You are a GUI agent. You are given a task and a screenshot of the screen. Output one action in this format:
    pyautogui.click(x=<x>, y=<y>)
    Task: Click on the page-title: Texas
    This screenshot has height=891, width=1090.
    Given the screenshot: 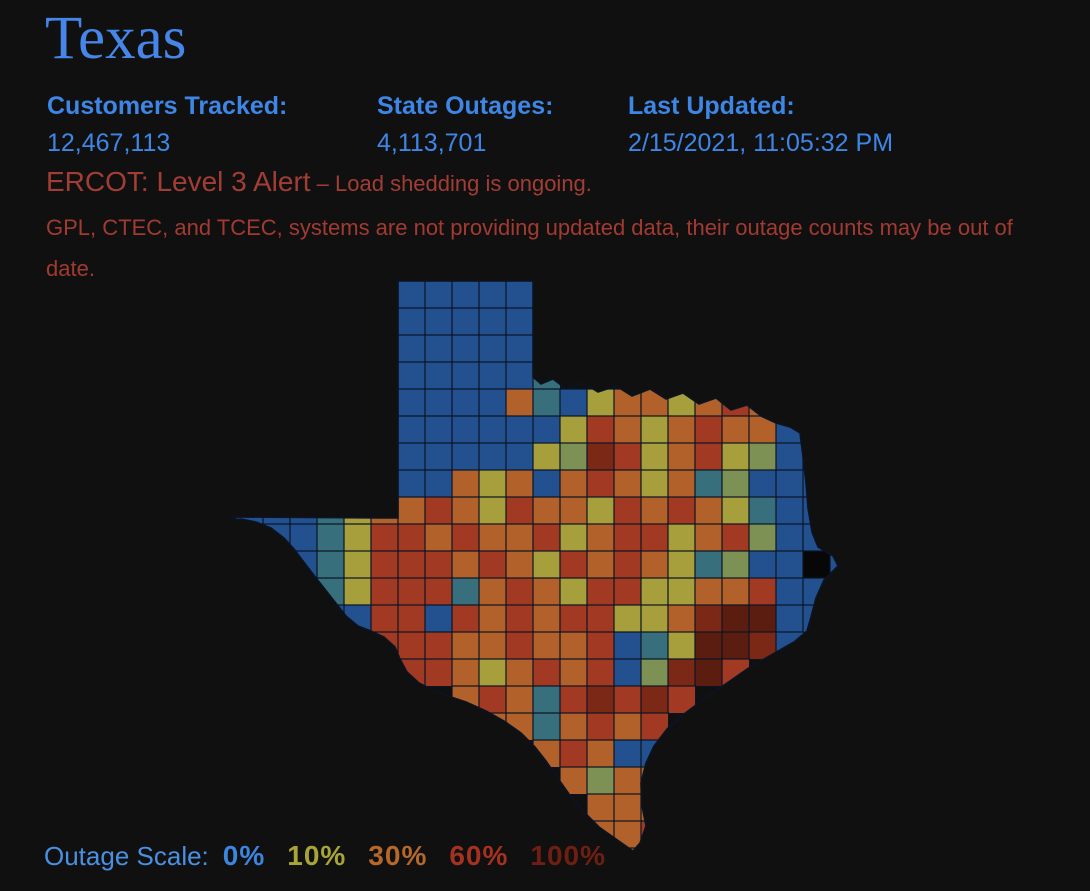 What is the action you would take?
    pyautogui.click(x=116, y=38)
    